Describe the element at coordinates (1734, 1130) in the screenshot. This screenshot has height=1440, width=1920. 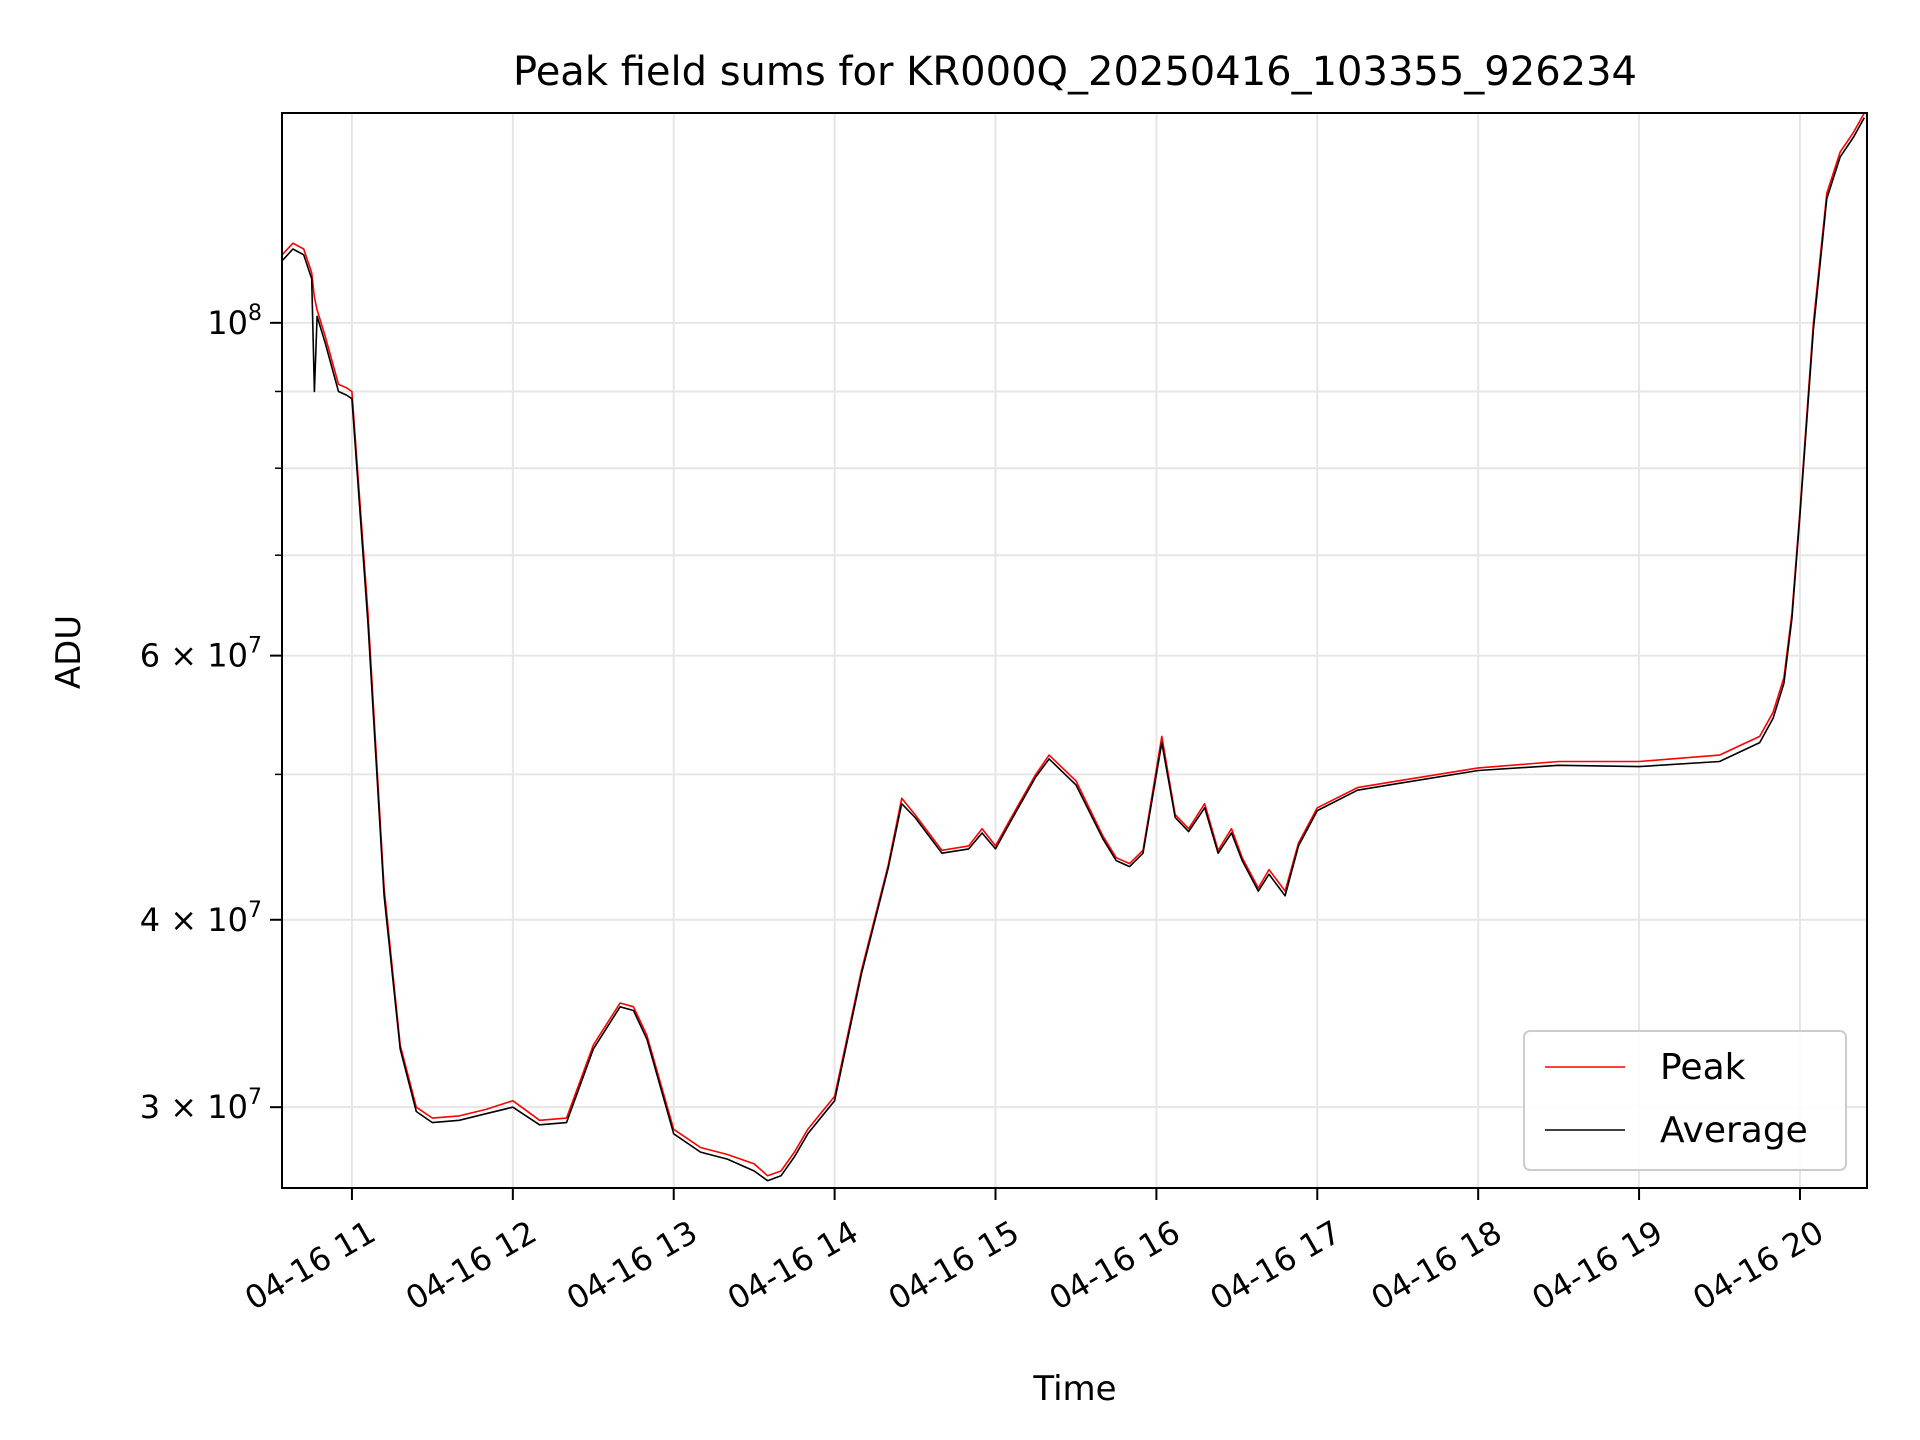
I see `legend-label-average: Average` at that location.